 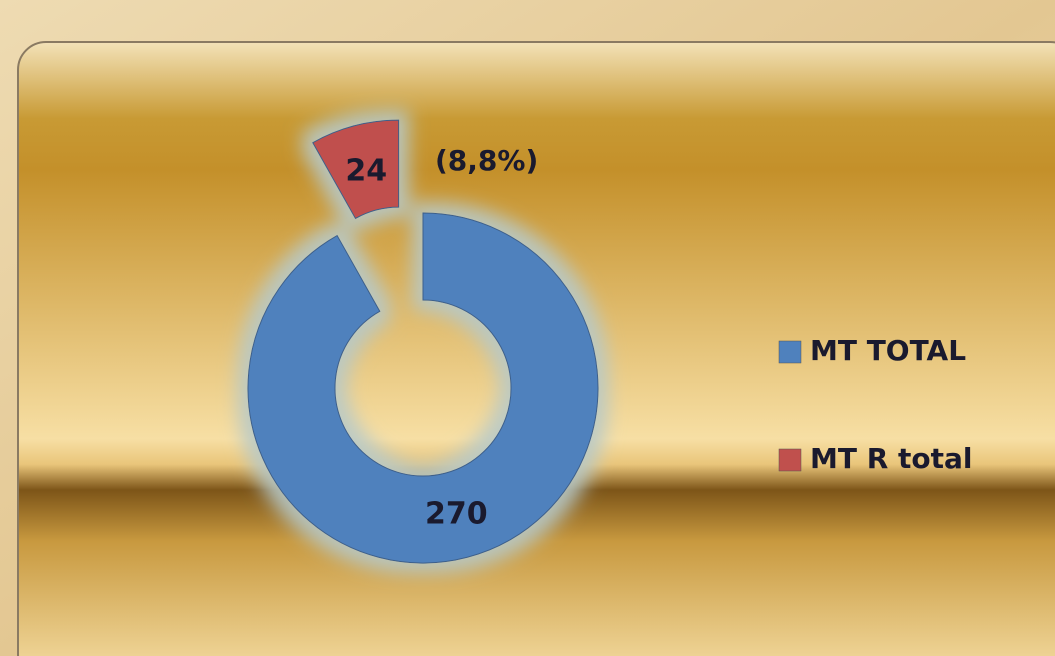 What do you see at coordinates (888, 350) in the screenshot?
I see `legend-label: MT TOTAL` at bounding box center [888, 350].